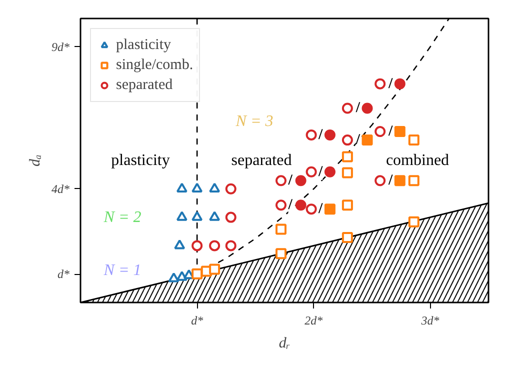 This screenshot has width=508, height=372. What do you see at coordinates (61, 47) in the screenshot?
I see `y-tick-label: 9d*` at bounding box center [61, 47].